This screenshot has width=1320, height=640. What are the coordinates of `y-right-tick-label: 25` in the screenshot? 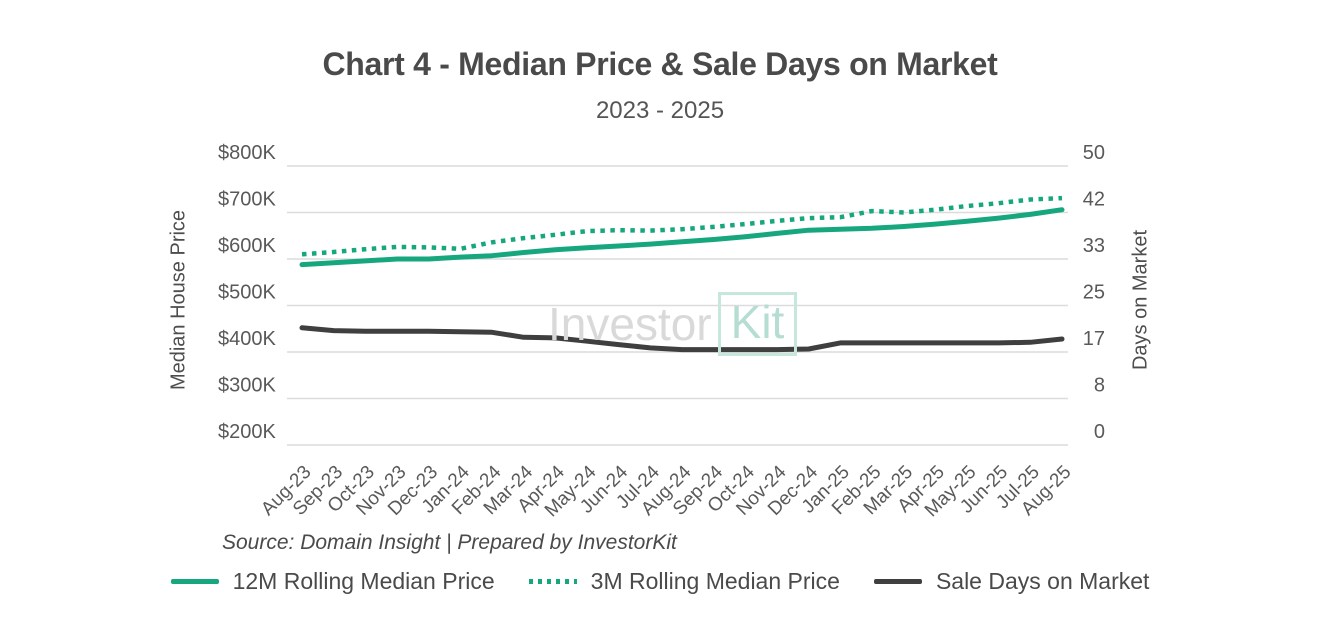 It's located at (1094, 293).